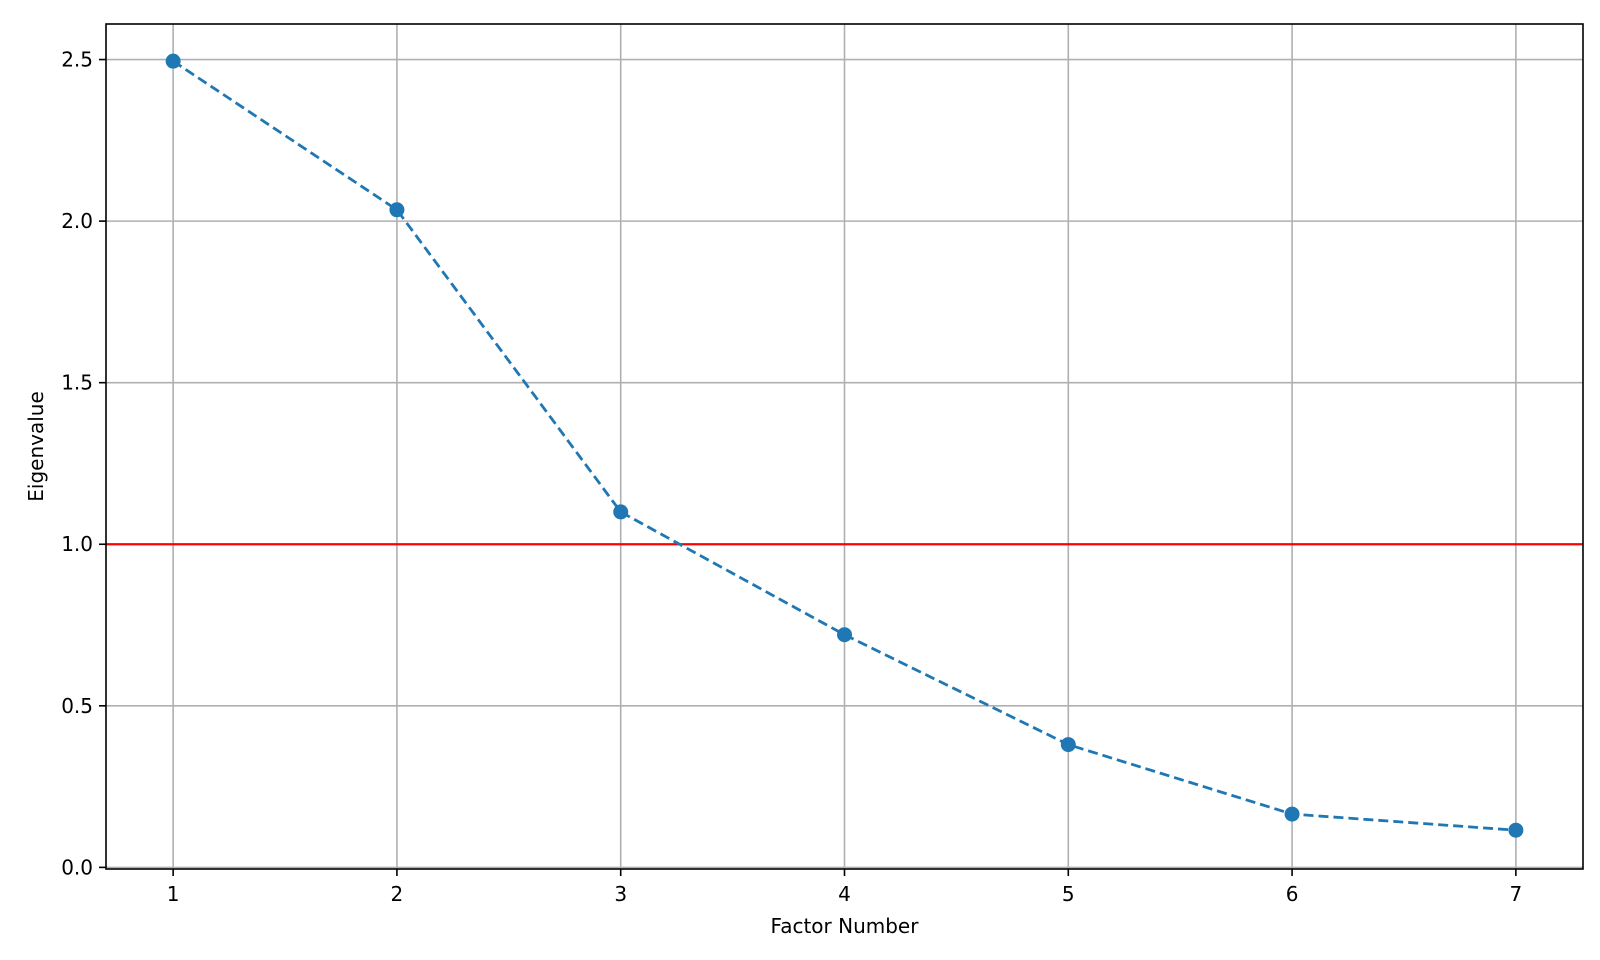 The width and height of the screenshot is (1600, 960). I want to click on y-tick-label-0.0: 0.0, so click(77, 867).